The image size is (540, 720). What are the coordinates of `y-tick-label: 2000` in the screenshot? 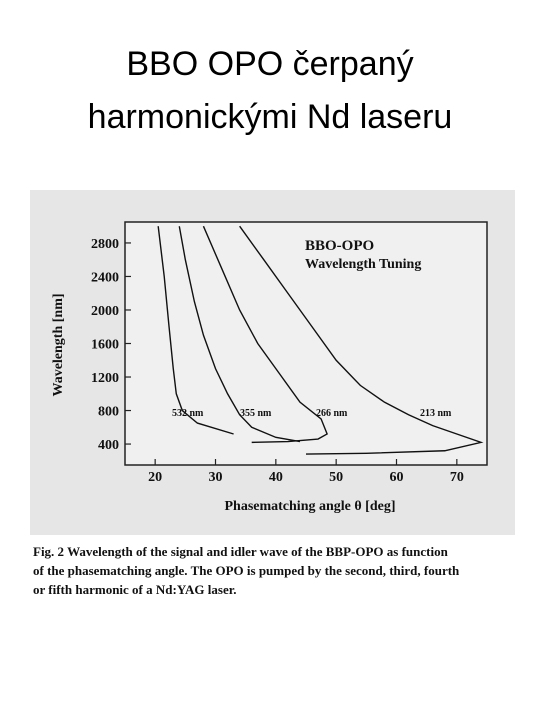 It's located at (105, 311).